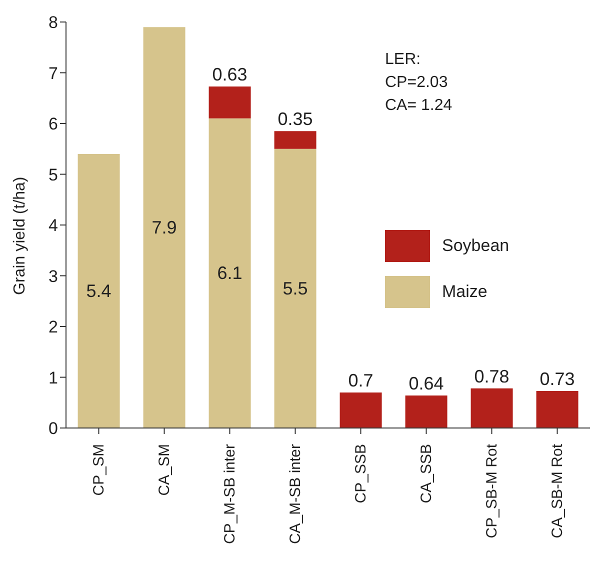 The image size is (598, 563). Describe the element at coordinates (557, 490) in the screenshot. I see `x-tick-label: CA_SB-M Rot` at that location.